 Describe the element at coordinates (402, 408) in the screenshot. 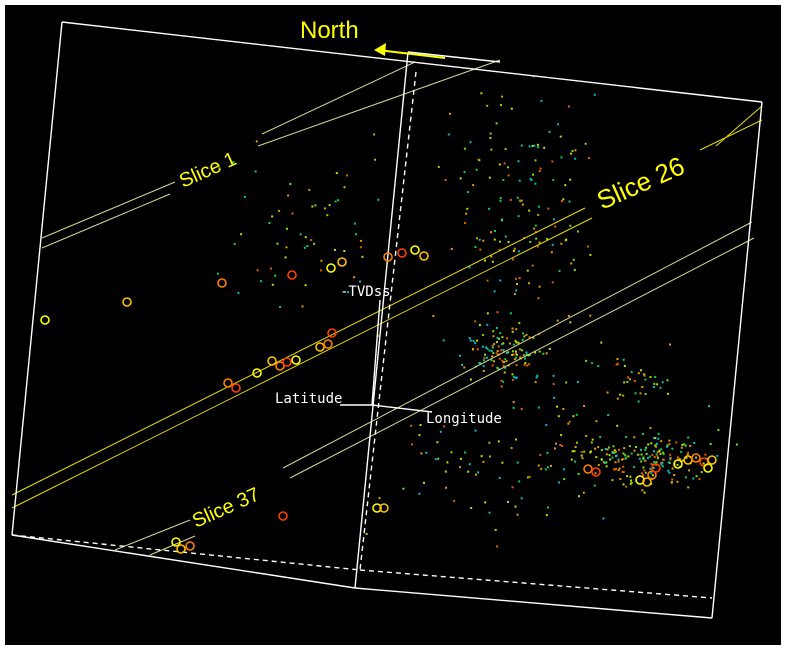

I see `longitude-axis-line` at that location.